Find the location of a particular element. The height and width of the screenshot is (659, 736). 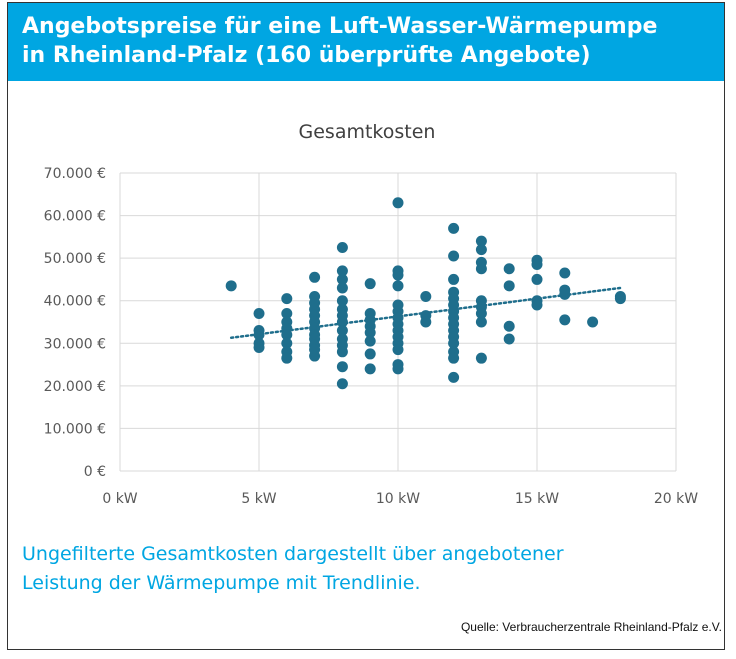

y-tick-label: 10.000 € is located at coordinates (75, 429).